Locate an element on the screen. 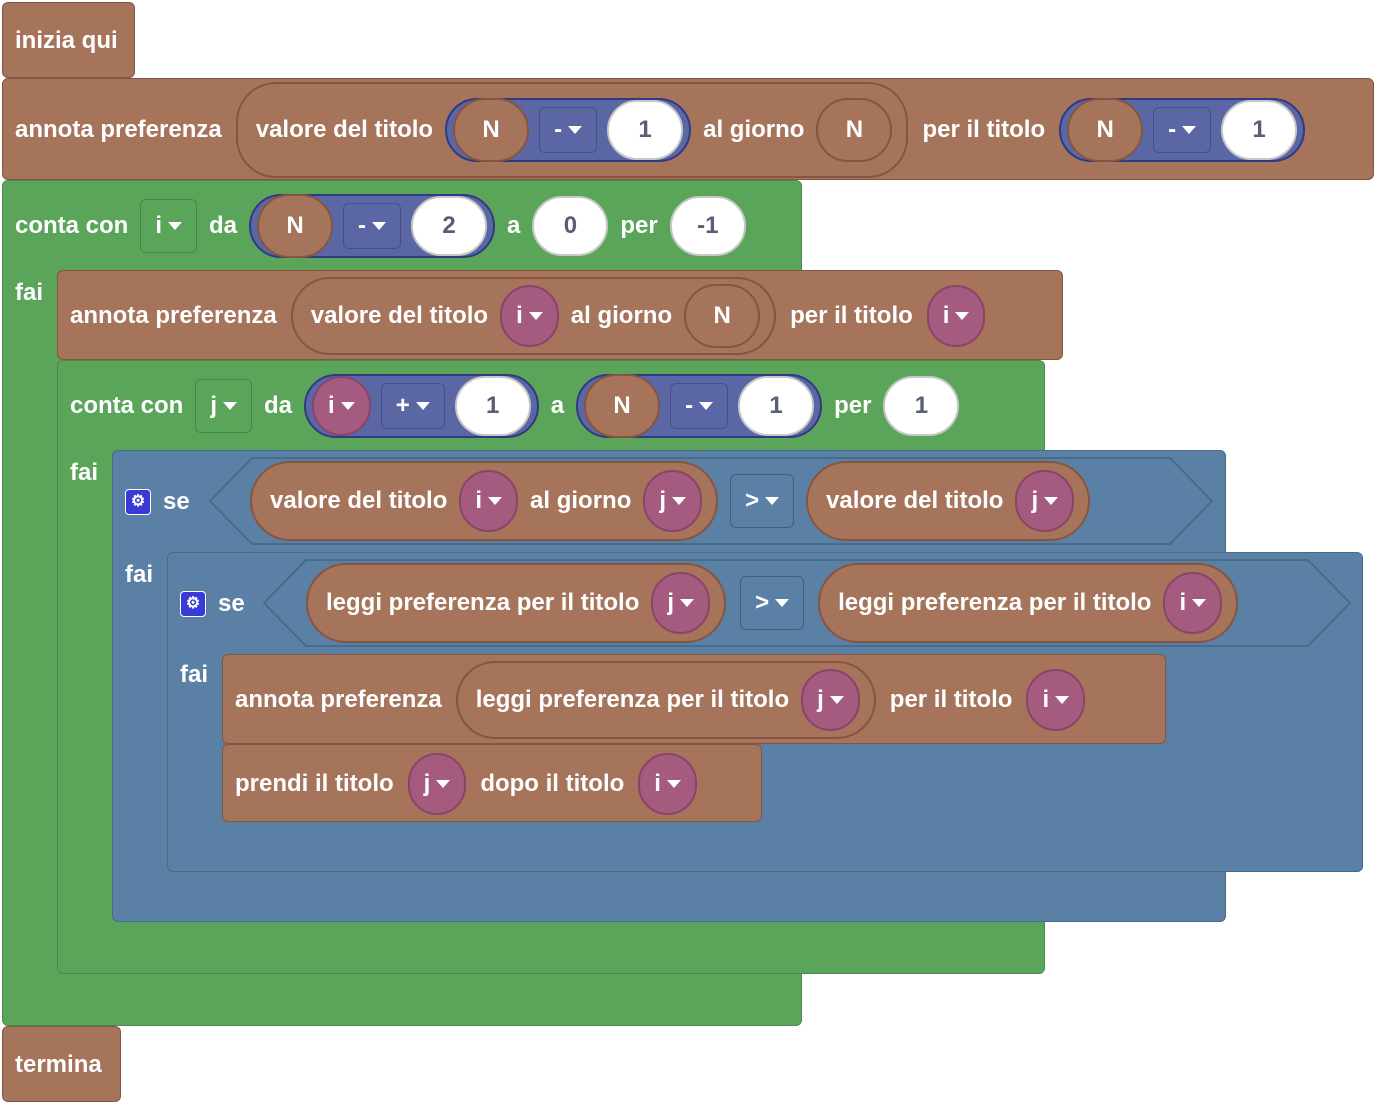 The image size is (1376, 1104). step-number-field: -1 is located at coordinates (707, 226).